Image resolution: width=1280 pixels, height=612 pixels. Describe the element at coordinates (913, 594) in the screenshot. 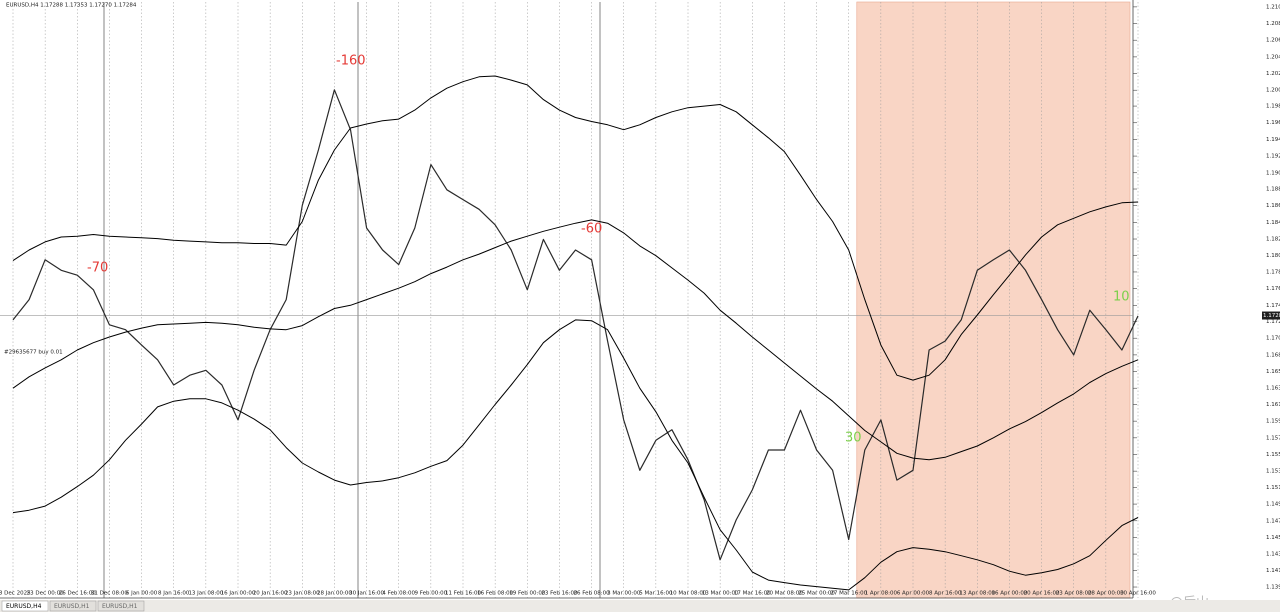

I see `x-tick-label: 6 Apr 00:00` at that location.